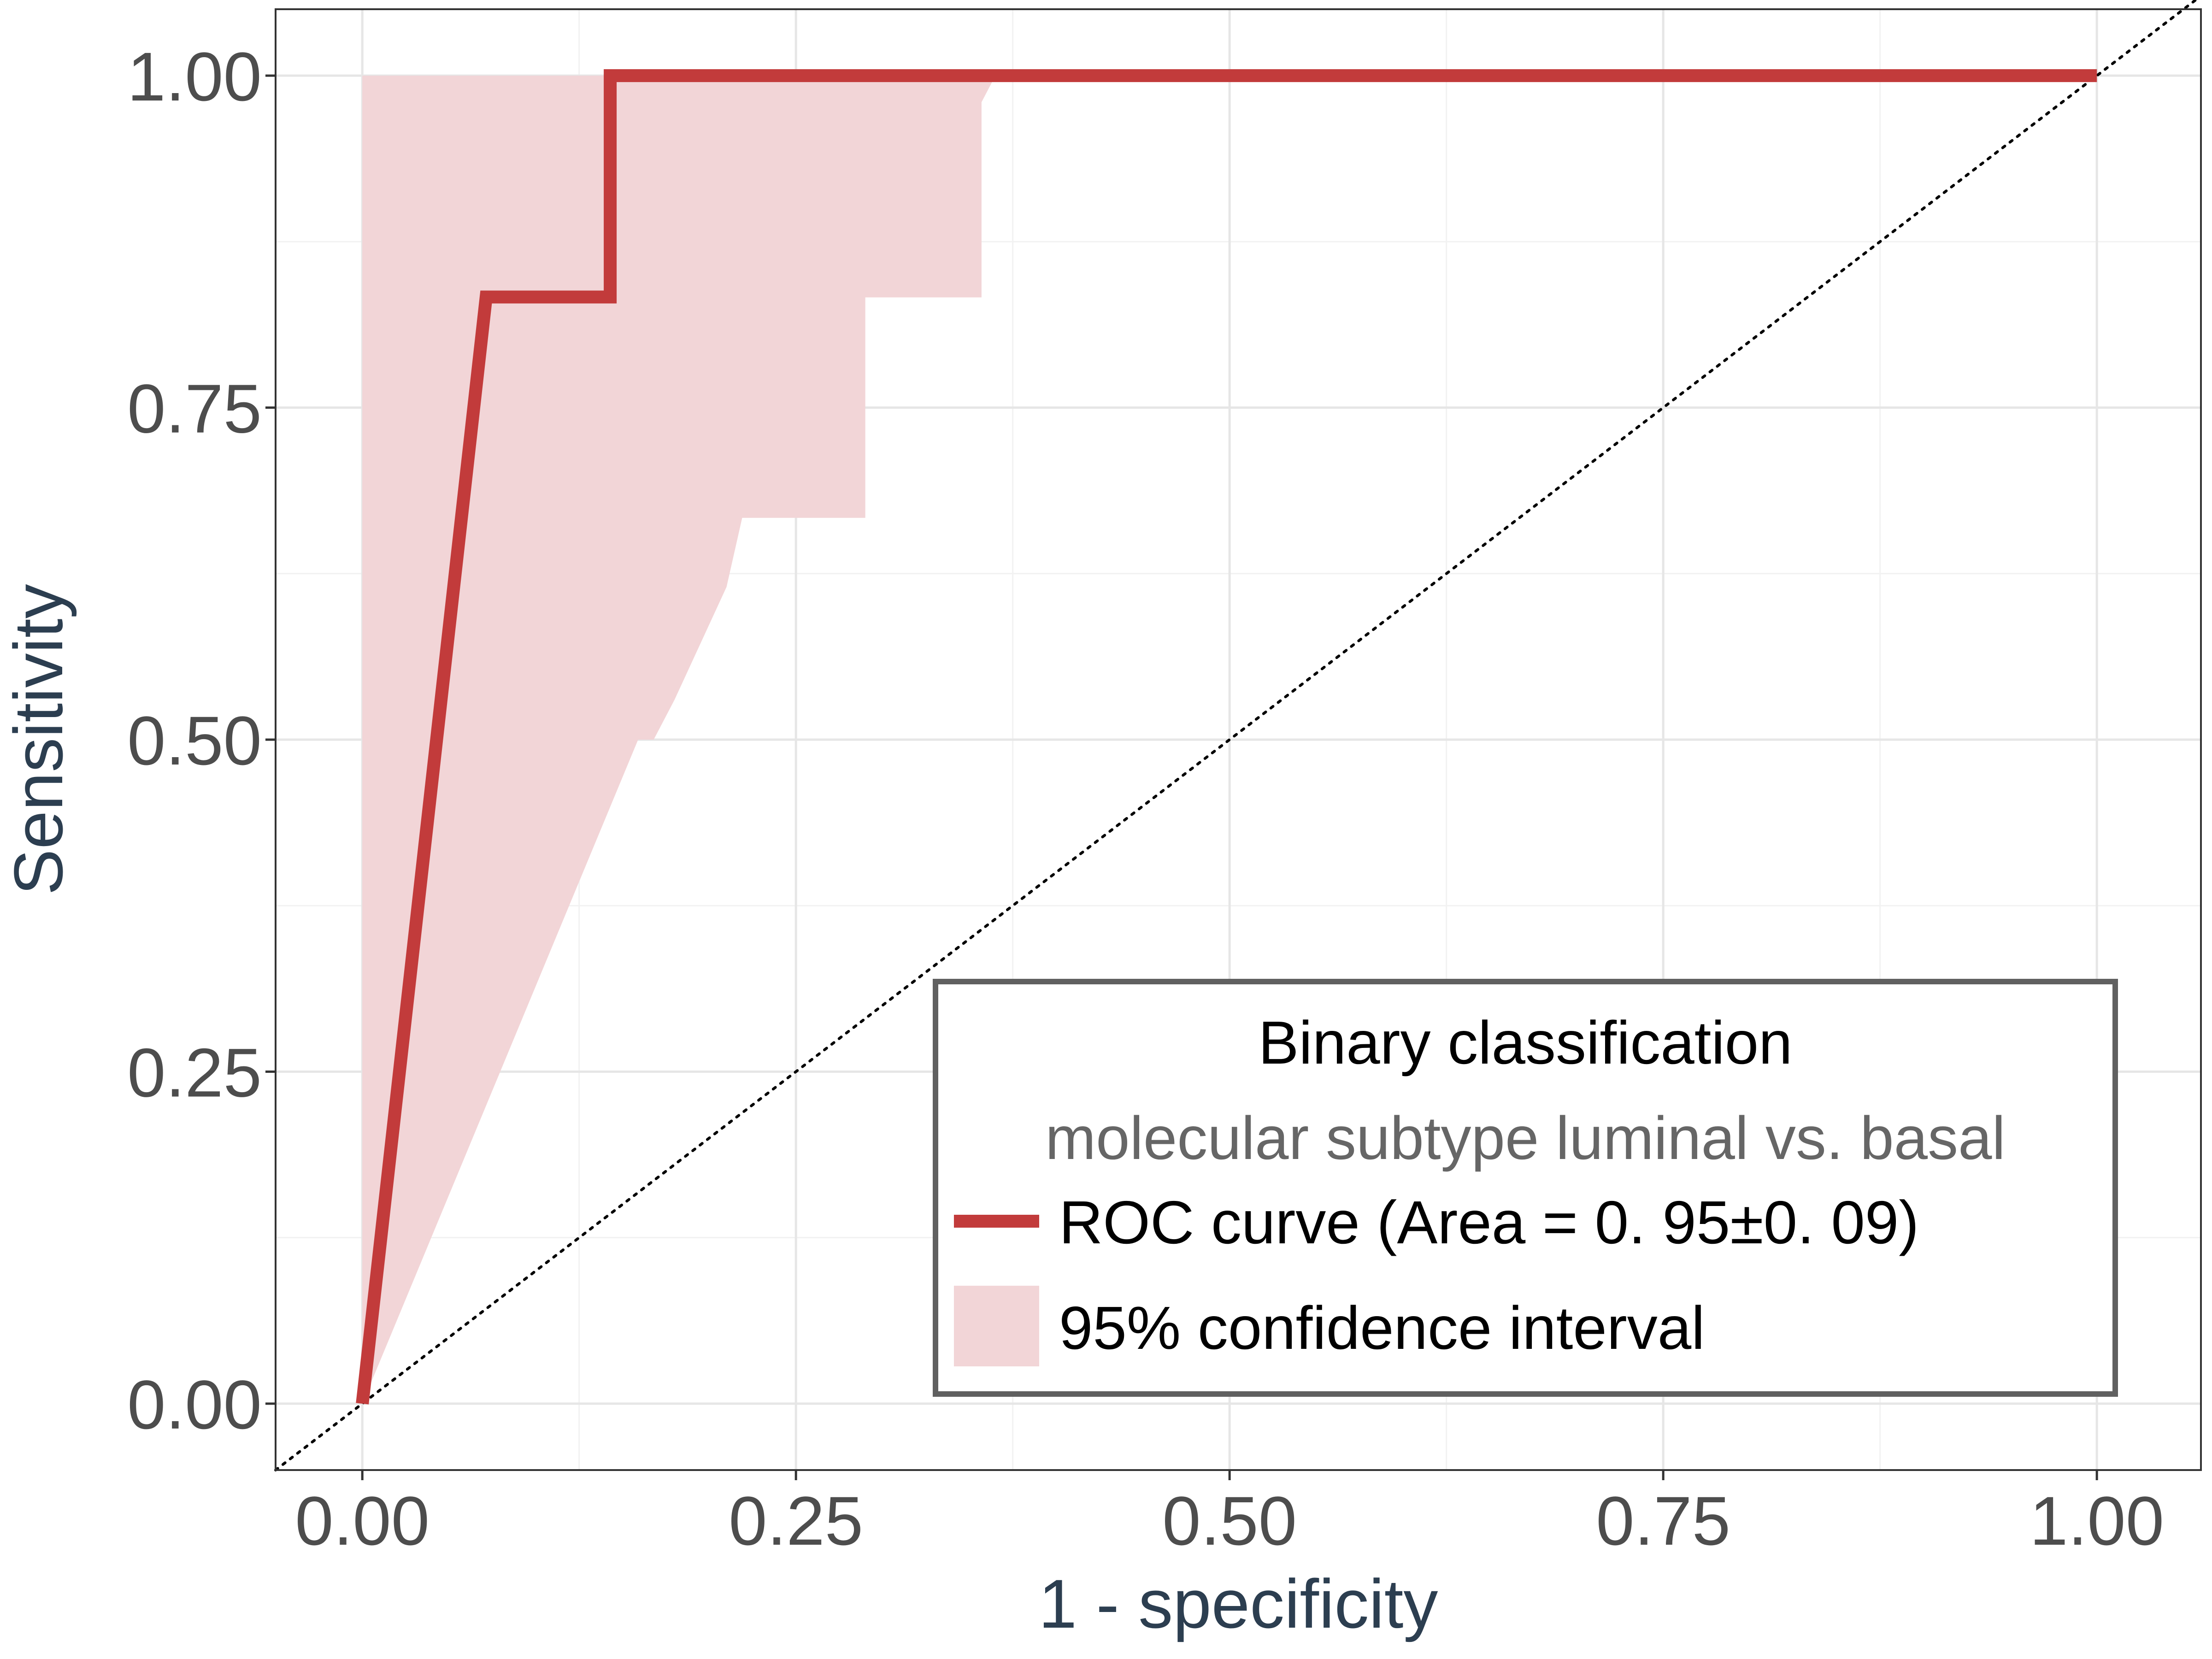 The image size is (2212, 1659). What do you see at coordinates (1238, 1603) in the screenshot?
I see `x-axis-title: 1 - specificity` at bounding box center [1238, 1603].